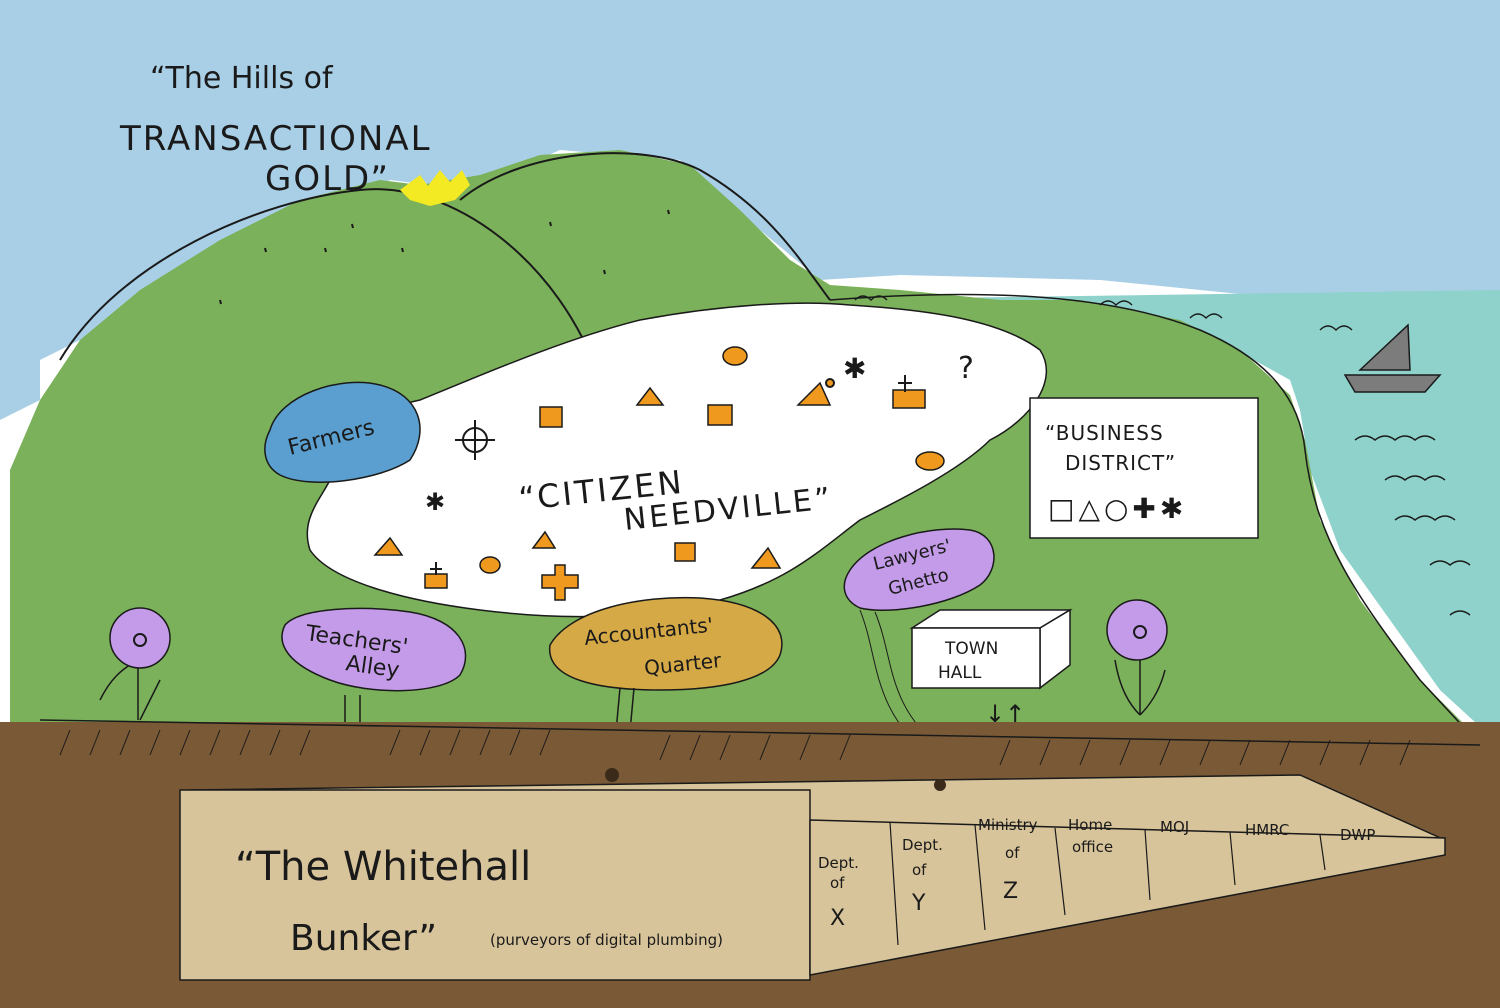 This screenshot has width=1500, height=1008. I want to click on department-moj: MOJ, so click(1174, 827).